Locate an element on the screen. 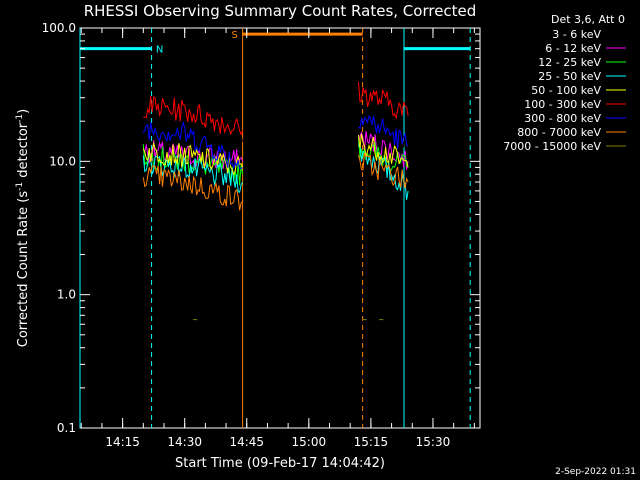 The width and height of the screenshot is (640, 480). annotation-label: S is located at coordinates (234, 35).